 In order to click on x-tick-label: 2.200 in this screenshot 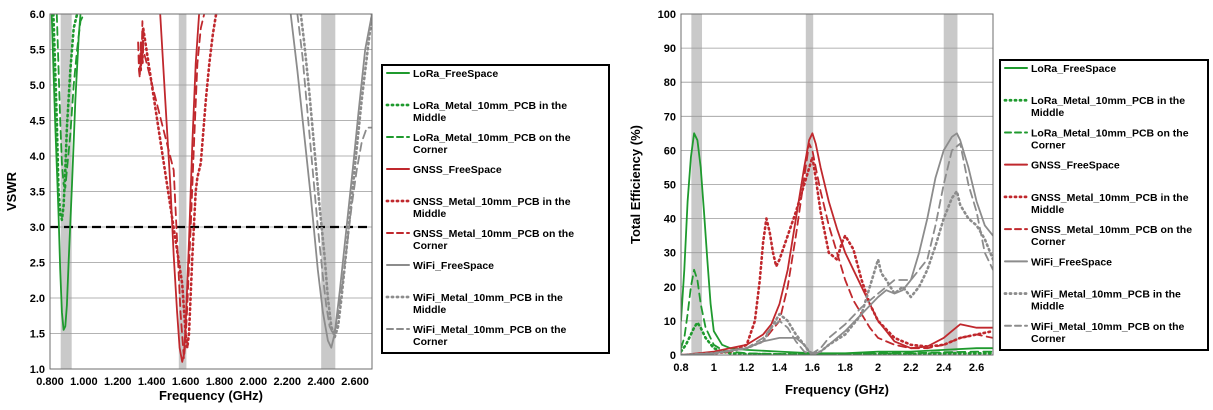, I will do `click(287, 382)`.